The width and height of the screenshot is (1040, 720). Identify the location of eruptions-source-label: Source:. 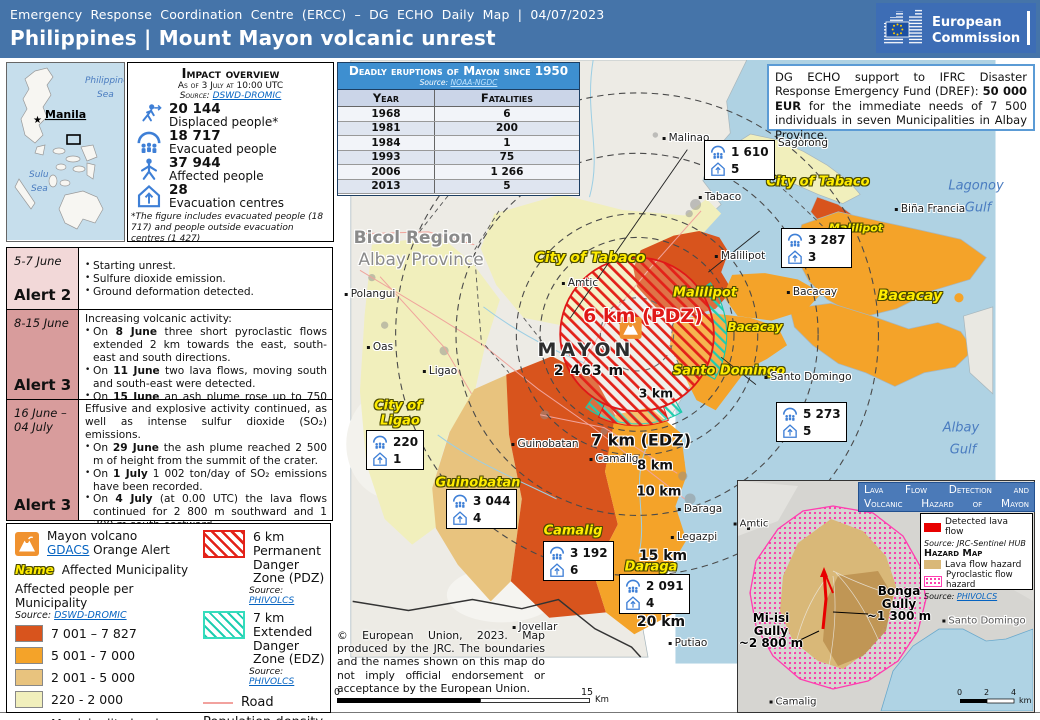
(434, 82).